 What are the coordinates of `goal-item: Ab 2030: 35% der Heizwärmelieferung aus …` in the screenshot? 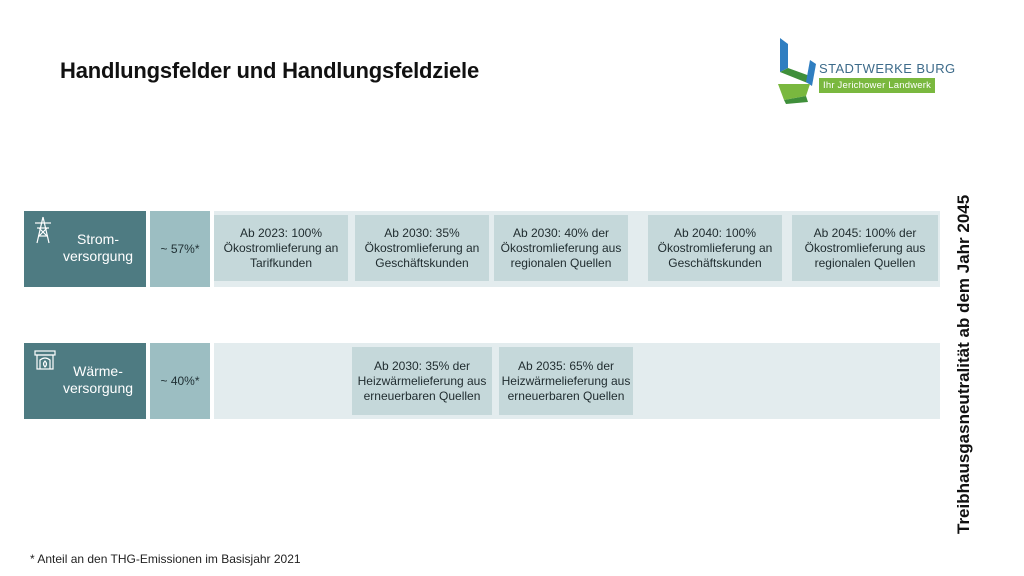 It's located at (422, 381).